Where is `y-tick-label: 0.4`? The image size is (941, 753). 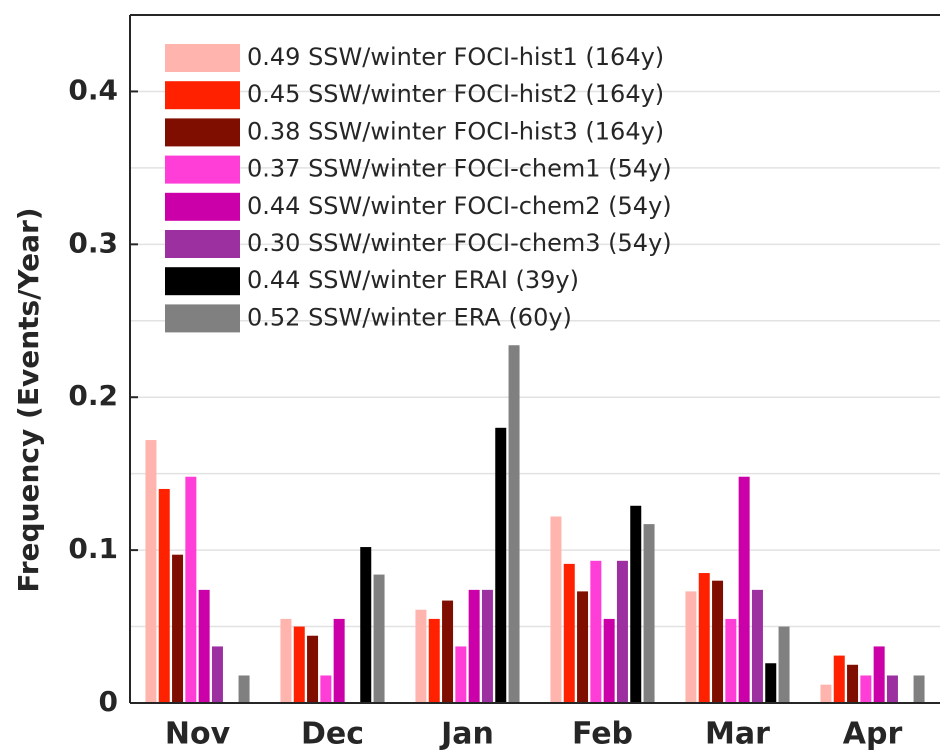 y-tick-label: 0.4 is located at coordinates (93, 89).